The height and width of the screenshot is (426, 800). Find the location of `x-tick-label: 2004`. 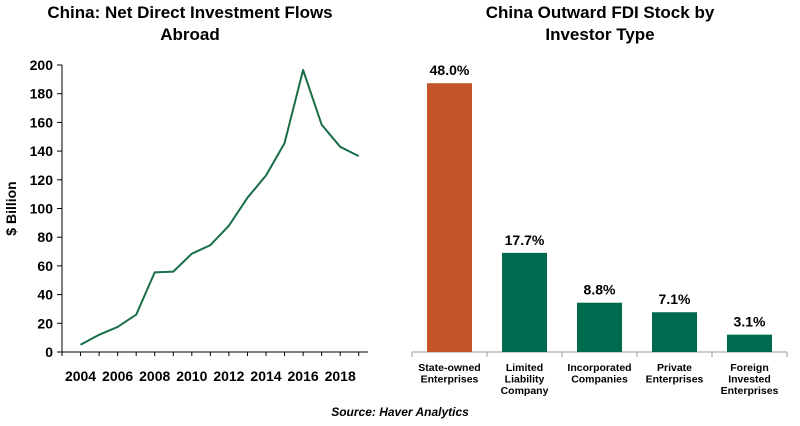

x-tick-label: 2004 is located at coordinates (80, 376).